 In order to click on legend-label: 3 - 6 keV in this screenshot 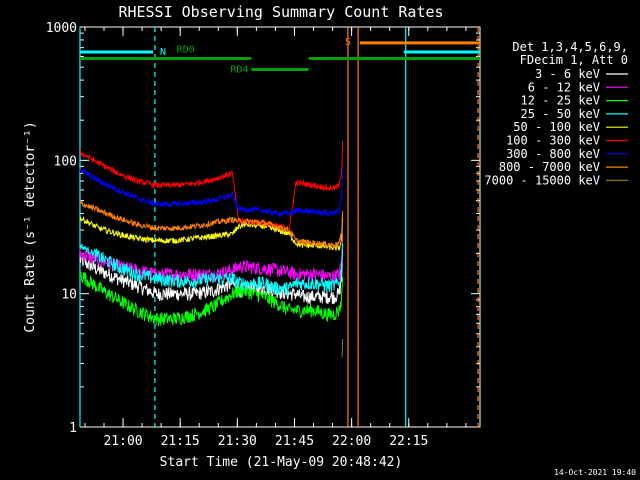, I will do `click(567, 74)`.